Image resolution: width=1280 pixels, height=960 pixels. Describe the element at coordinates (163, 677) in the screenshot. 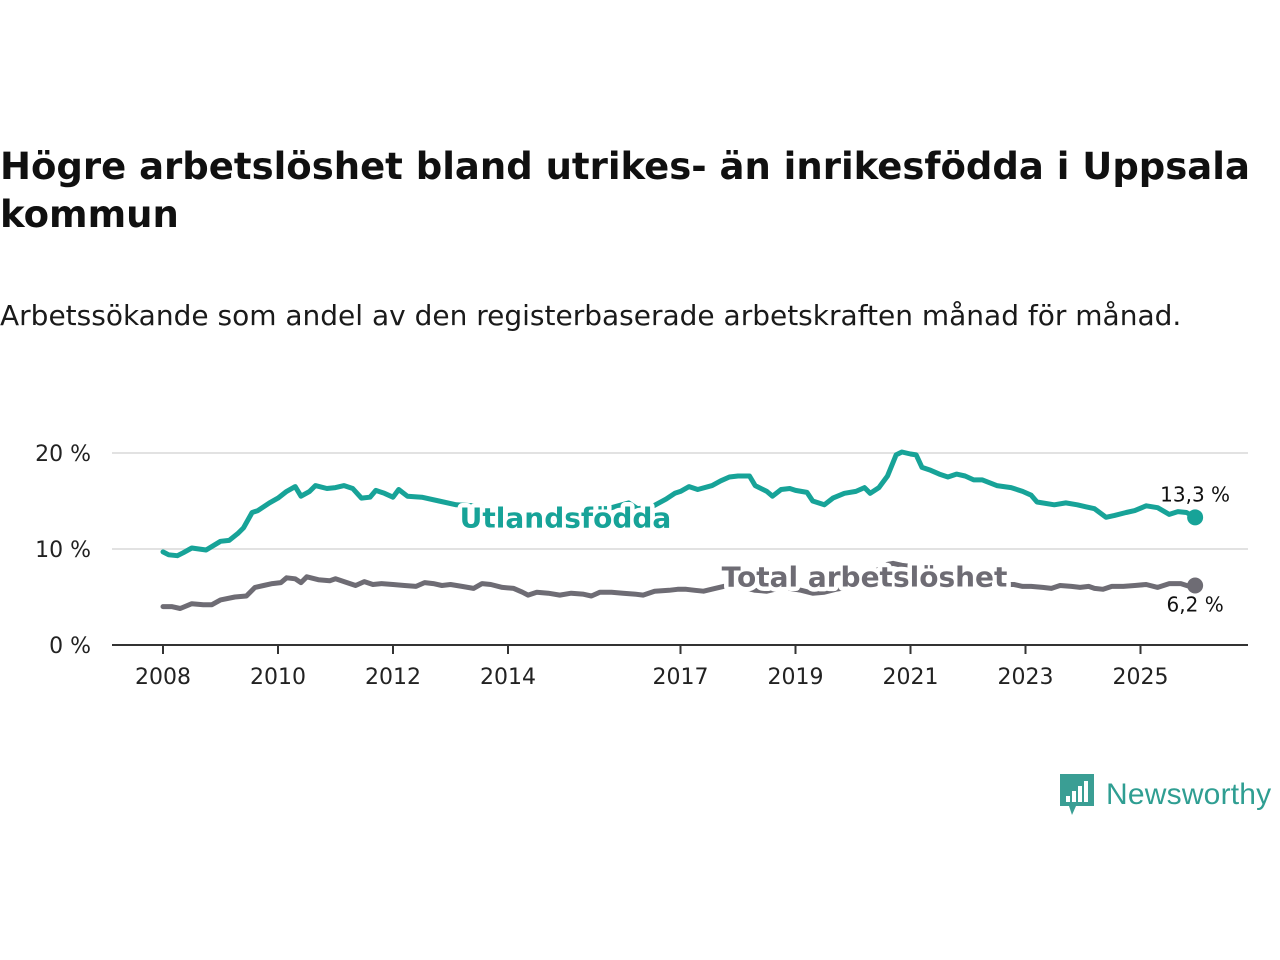

I see `x-tick-label: 2008` at that location.